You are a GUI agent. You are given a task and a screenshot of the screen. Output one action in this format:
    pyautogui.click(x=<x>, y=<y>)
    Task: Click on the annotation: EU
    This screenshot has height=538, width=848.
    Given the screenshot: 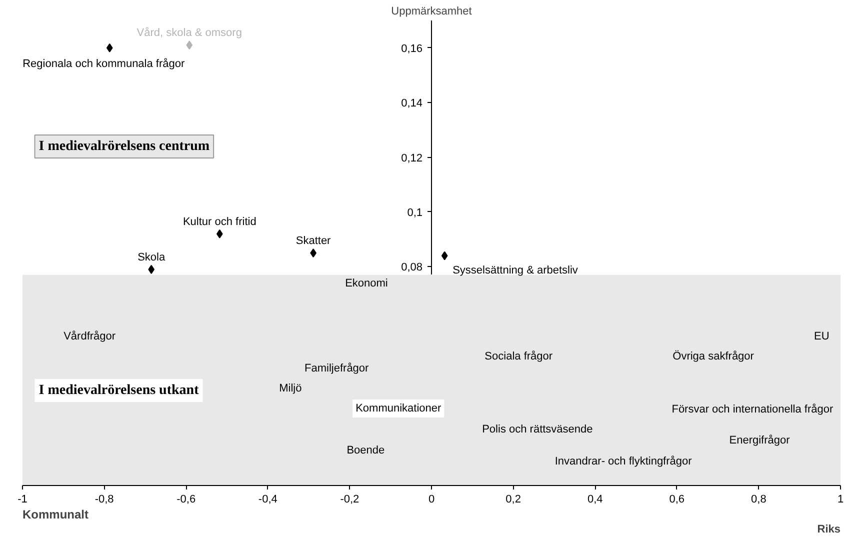 What is the action you would take?
    pyautogui.click(x=822, y=336)
    